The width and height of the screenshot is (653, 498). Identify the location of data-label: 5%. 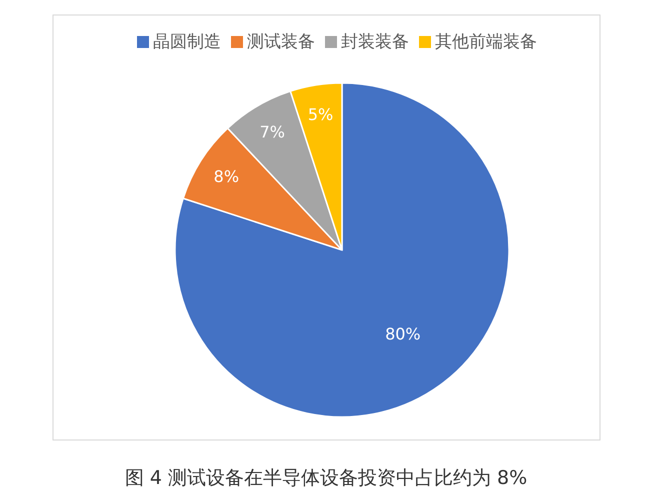
(321, 114).